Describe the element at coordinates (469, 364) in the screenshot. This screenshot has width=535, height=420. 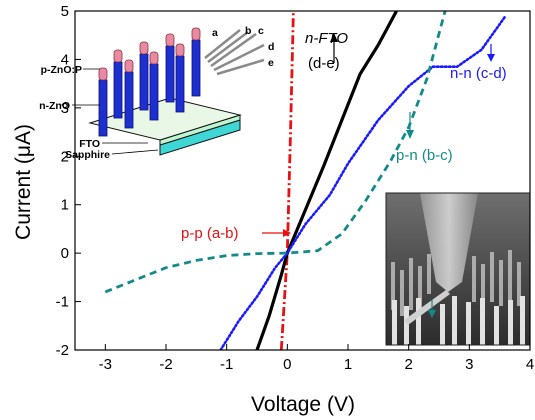
I see `x-tick-label-6: 3` at that location.